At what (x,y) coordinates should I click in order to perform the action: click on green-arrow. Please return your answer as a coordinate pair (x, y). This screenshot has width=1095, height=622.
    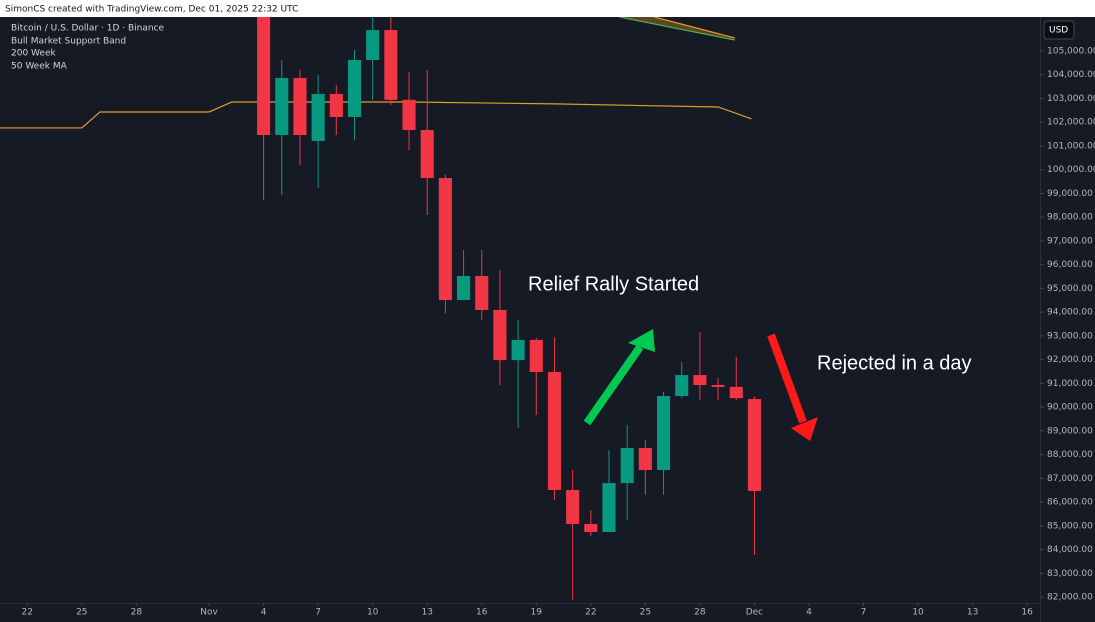
    Looking at the image, I should click on (619, 377).